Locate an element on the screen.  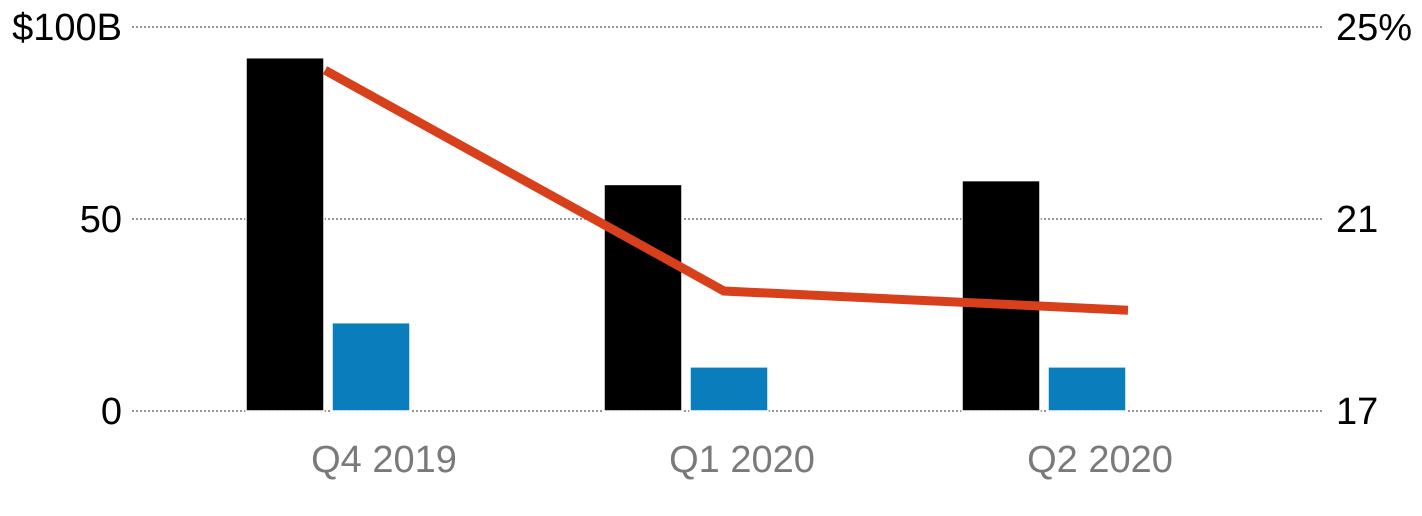
y-right-tick-label: 17 is located at coordinates (1357, 412).